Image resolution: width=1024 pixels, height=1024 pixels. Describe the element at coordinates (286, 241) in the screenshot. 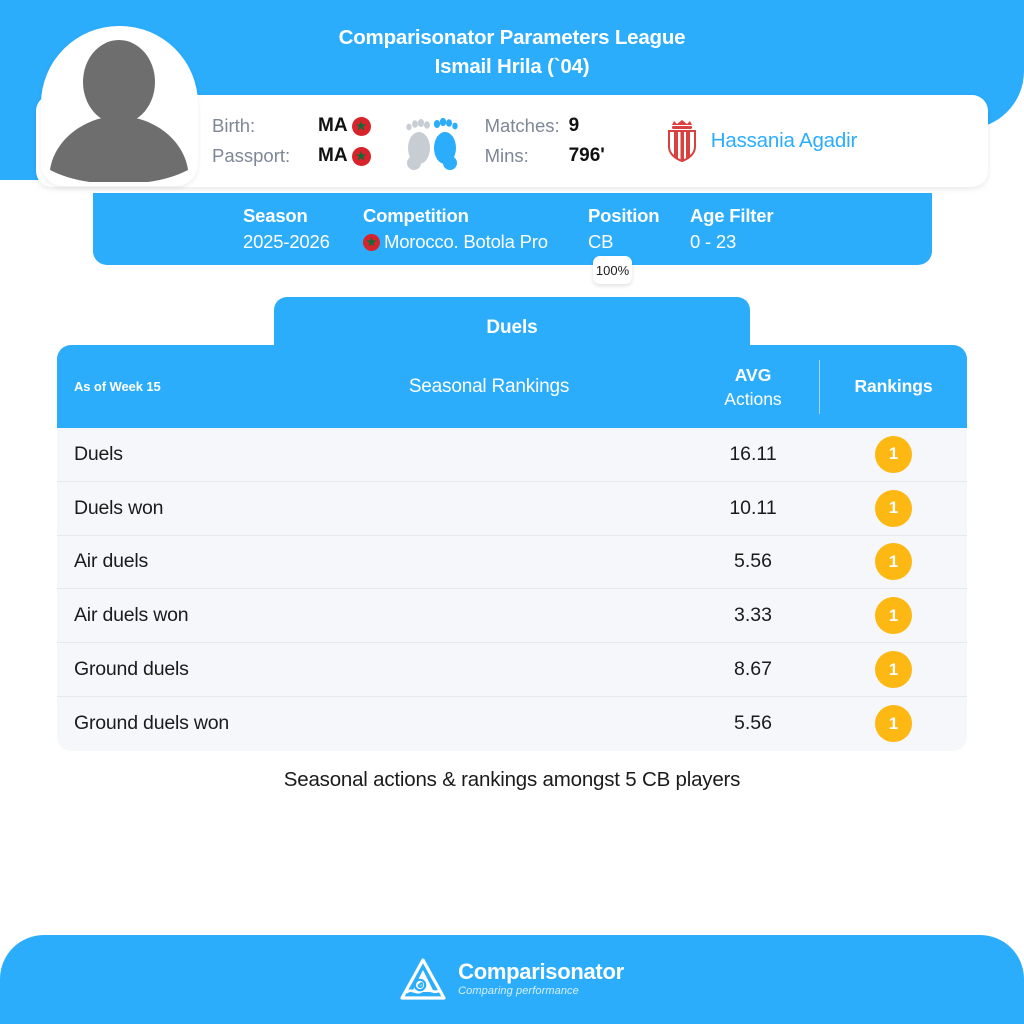

I see `filter-season-value: 2025-2026` at that location.